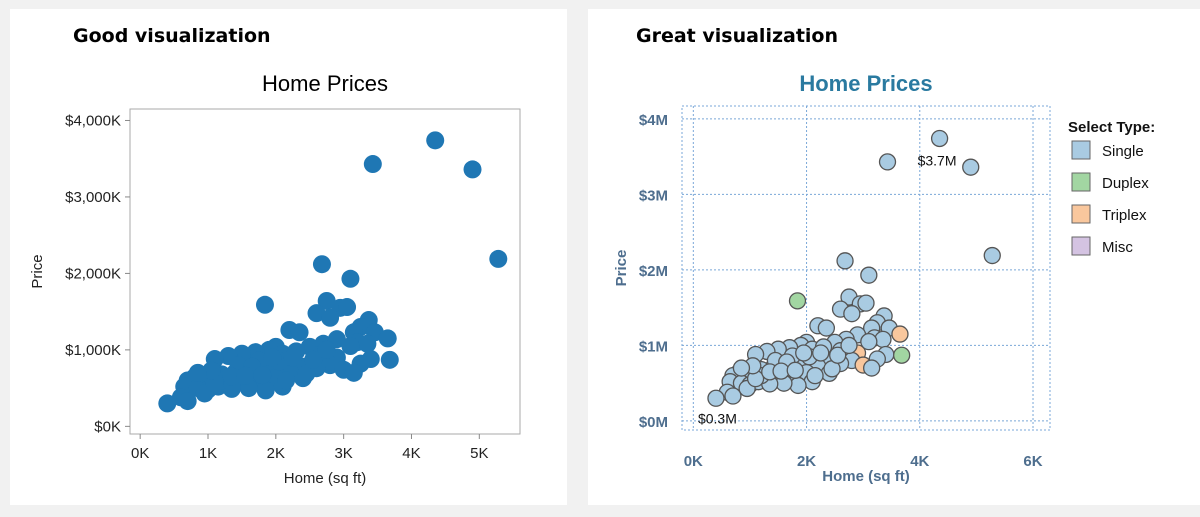 The image size is (1200, 517). I want to click on y-tick-label: $2,000K, so click(93, 273).